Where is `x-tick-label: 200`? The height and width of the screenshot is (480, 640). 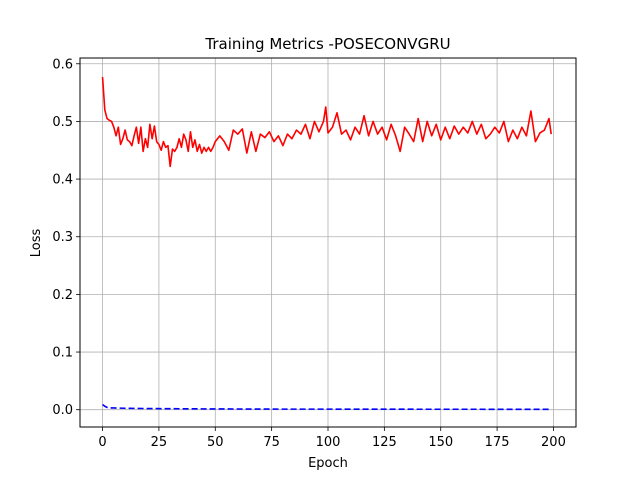
x-tick-label: 200 is located at coordinates (553, 442).